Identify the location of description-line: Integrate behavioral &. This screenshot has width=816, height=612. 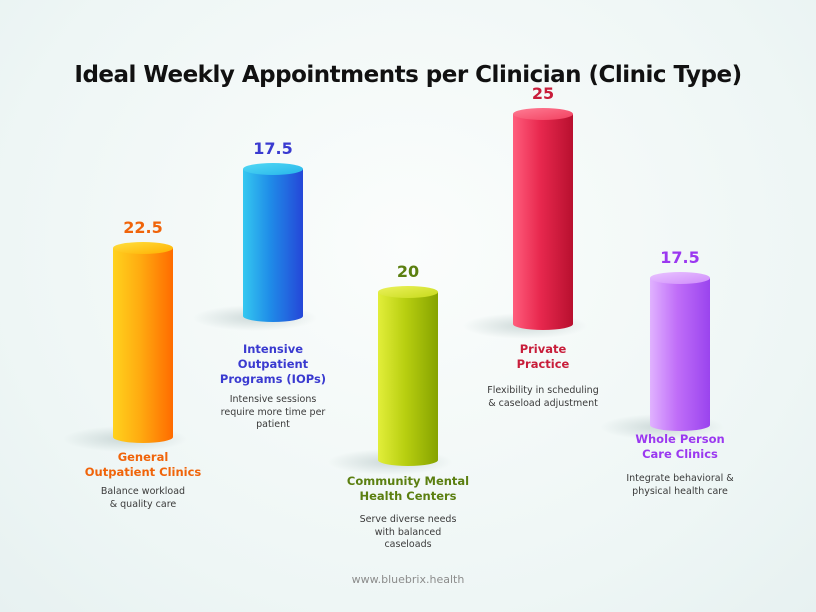
(680, 478).